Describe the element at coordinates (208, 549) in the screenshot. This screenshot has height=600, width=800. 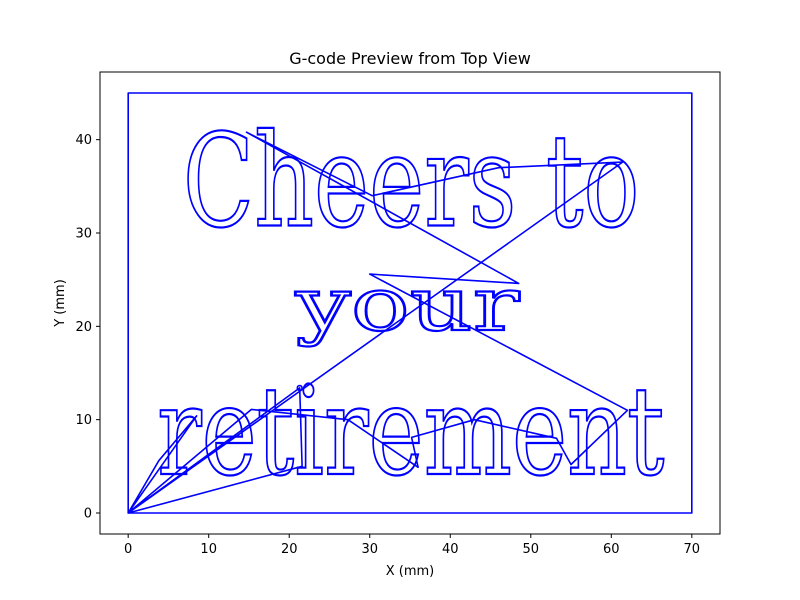
I see `x-tick-label: 10` at that location.